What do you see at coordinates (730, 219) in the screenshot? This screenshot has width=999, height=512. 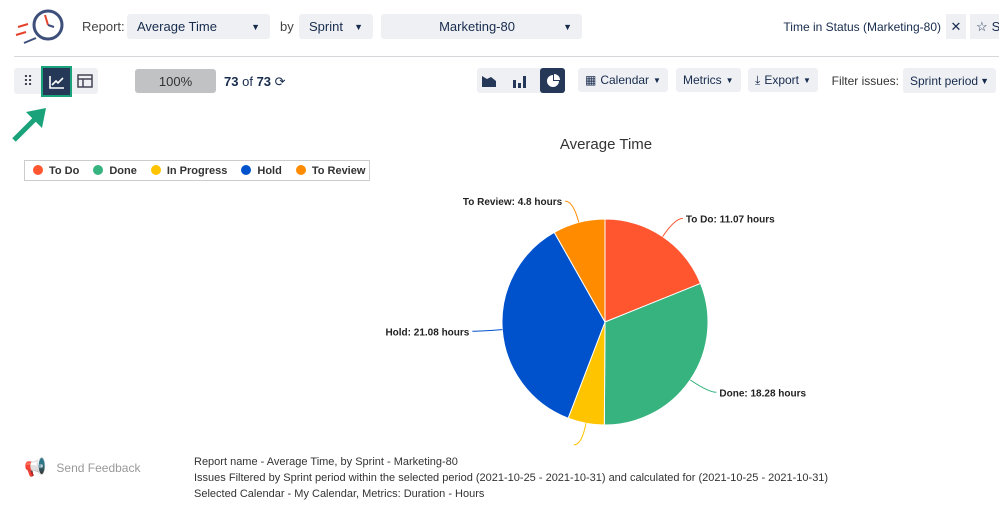 I see `pie-data-label: To Do: 11.07 hours` at bounding box center [730, 219].